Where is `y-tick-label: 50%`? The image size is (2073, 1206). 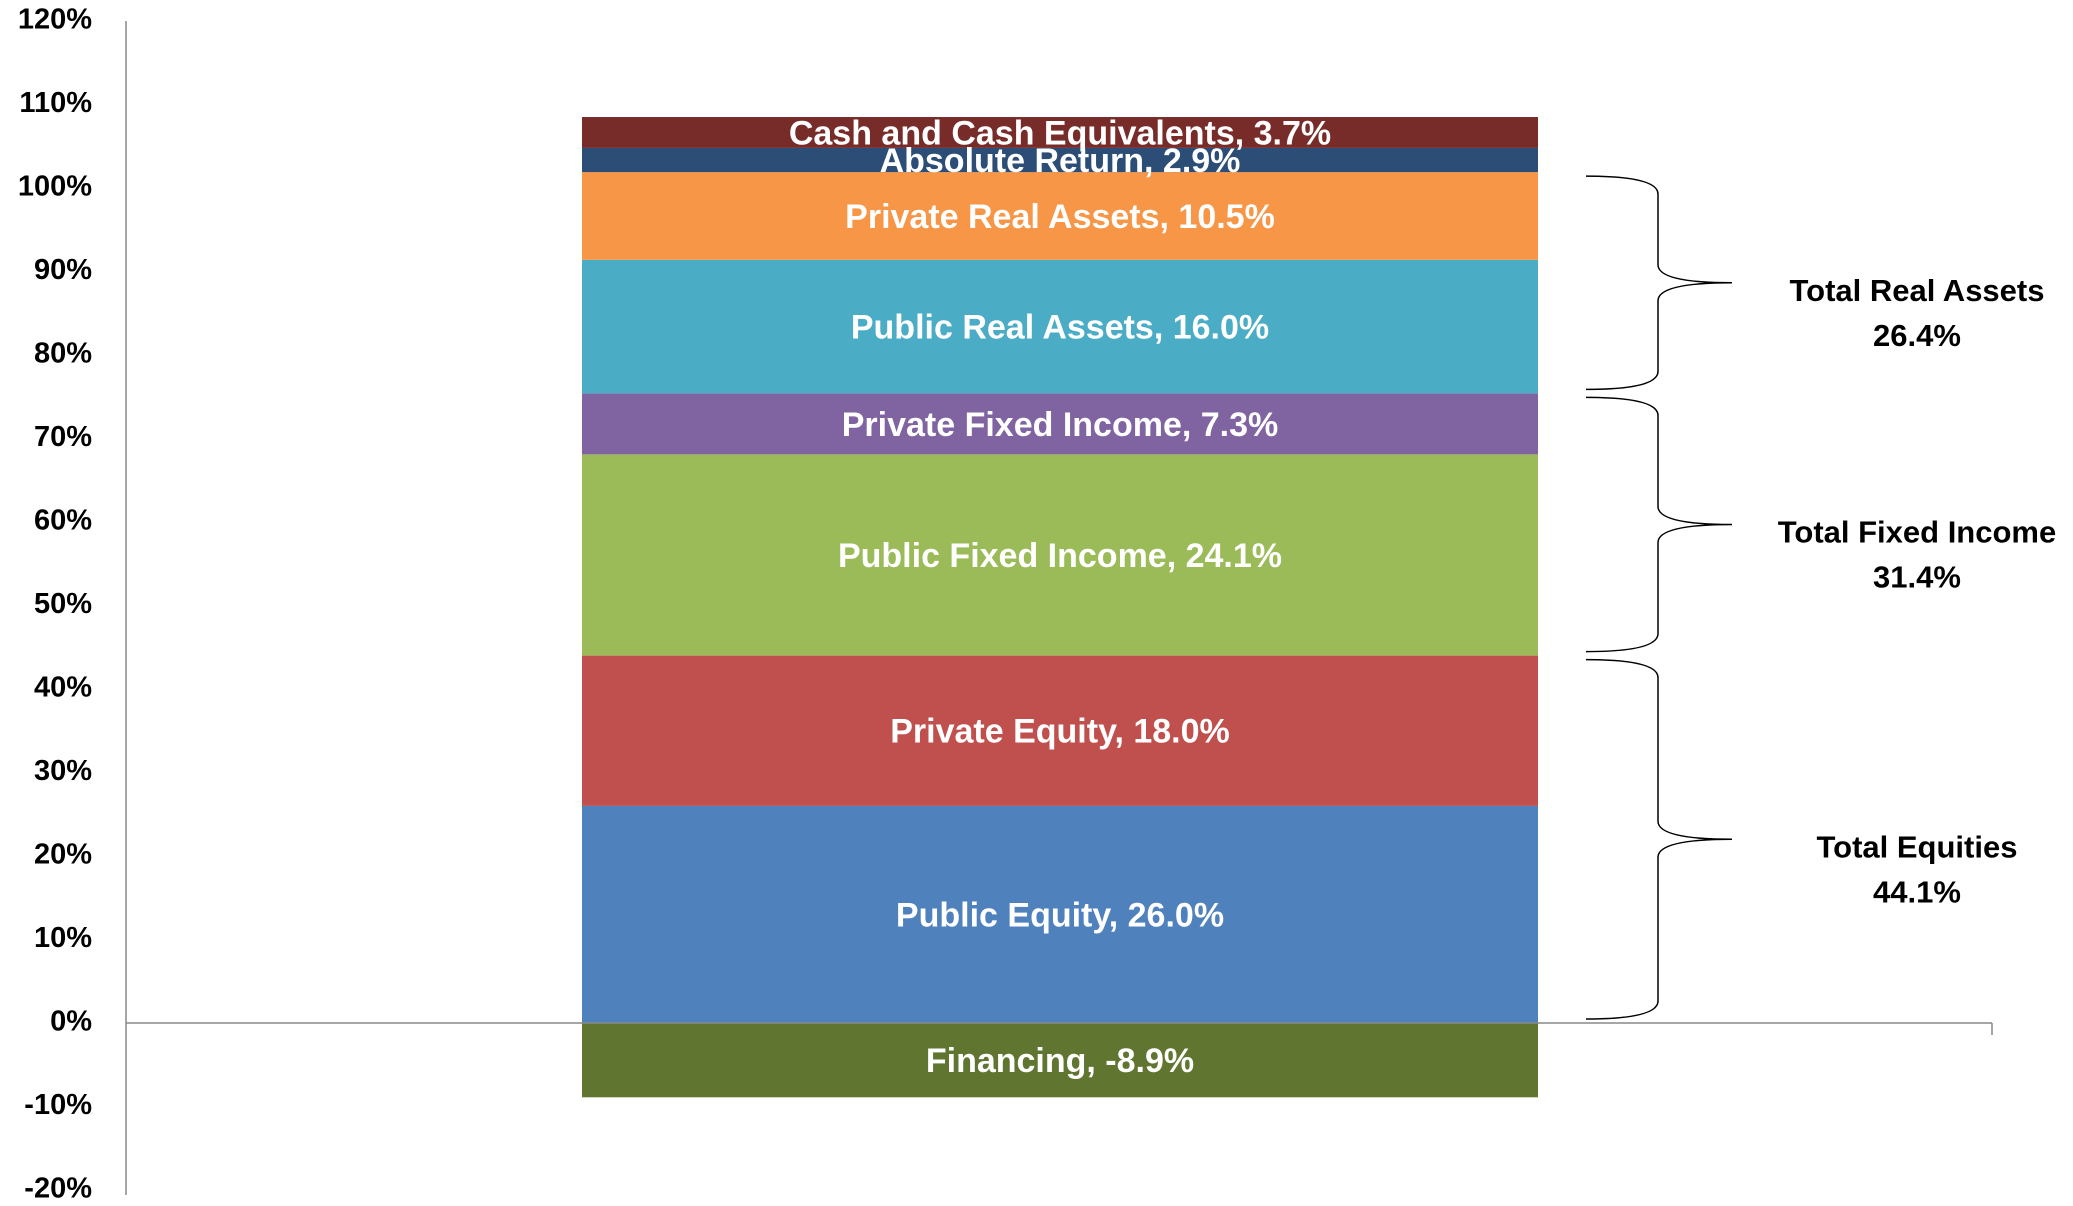 y-tick-label: 50% is located at coordinates (63, 604).